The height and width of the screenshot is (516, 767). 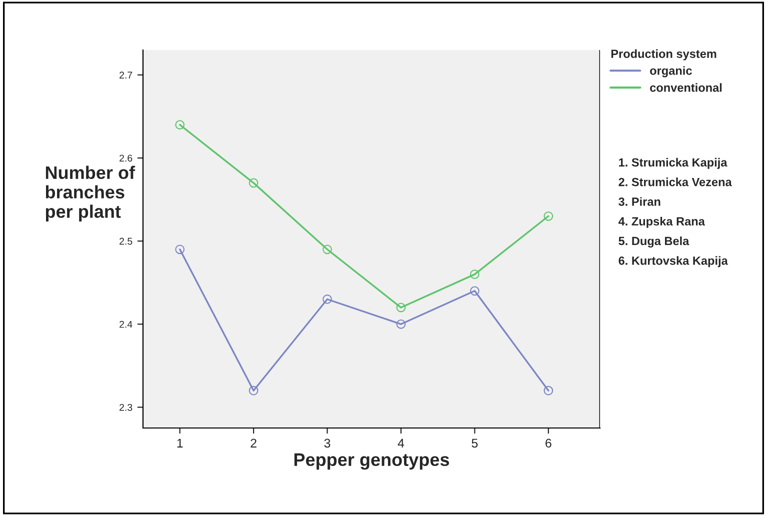 What do you see at coordinates (663, 54) in the screenshot?
I see `legend-title: Production system` at bounding box center [663, 54].